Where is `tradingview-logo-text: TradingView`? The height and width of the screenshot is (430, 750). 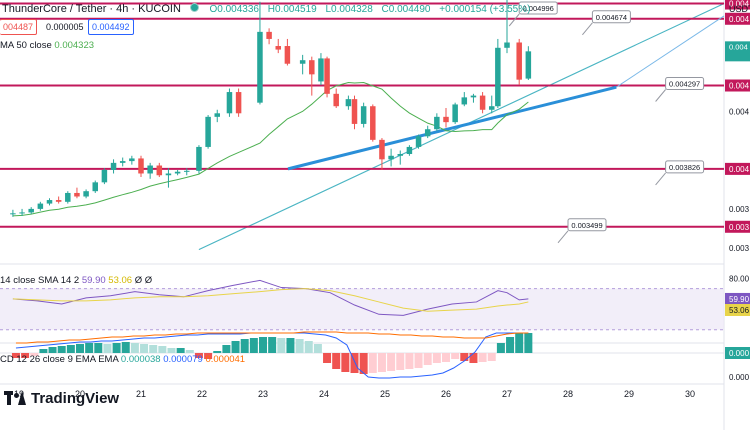 tradingview-logo-text: TradingView is located at coordinates (75, 398).